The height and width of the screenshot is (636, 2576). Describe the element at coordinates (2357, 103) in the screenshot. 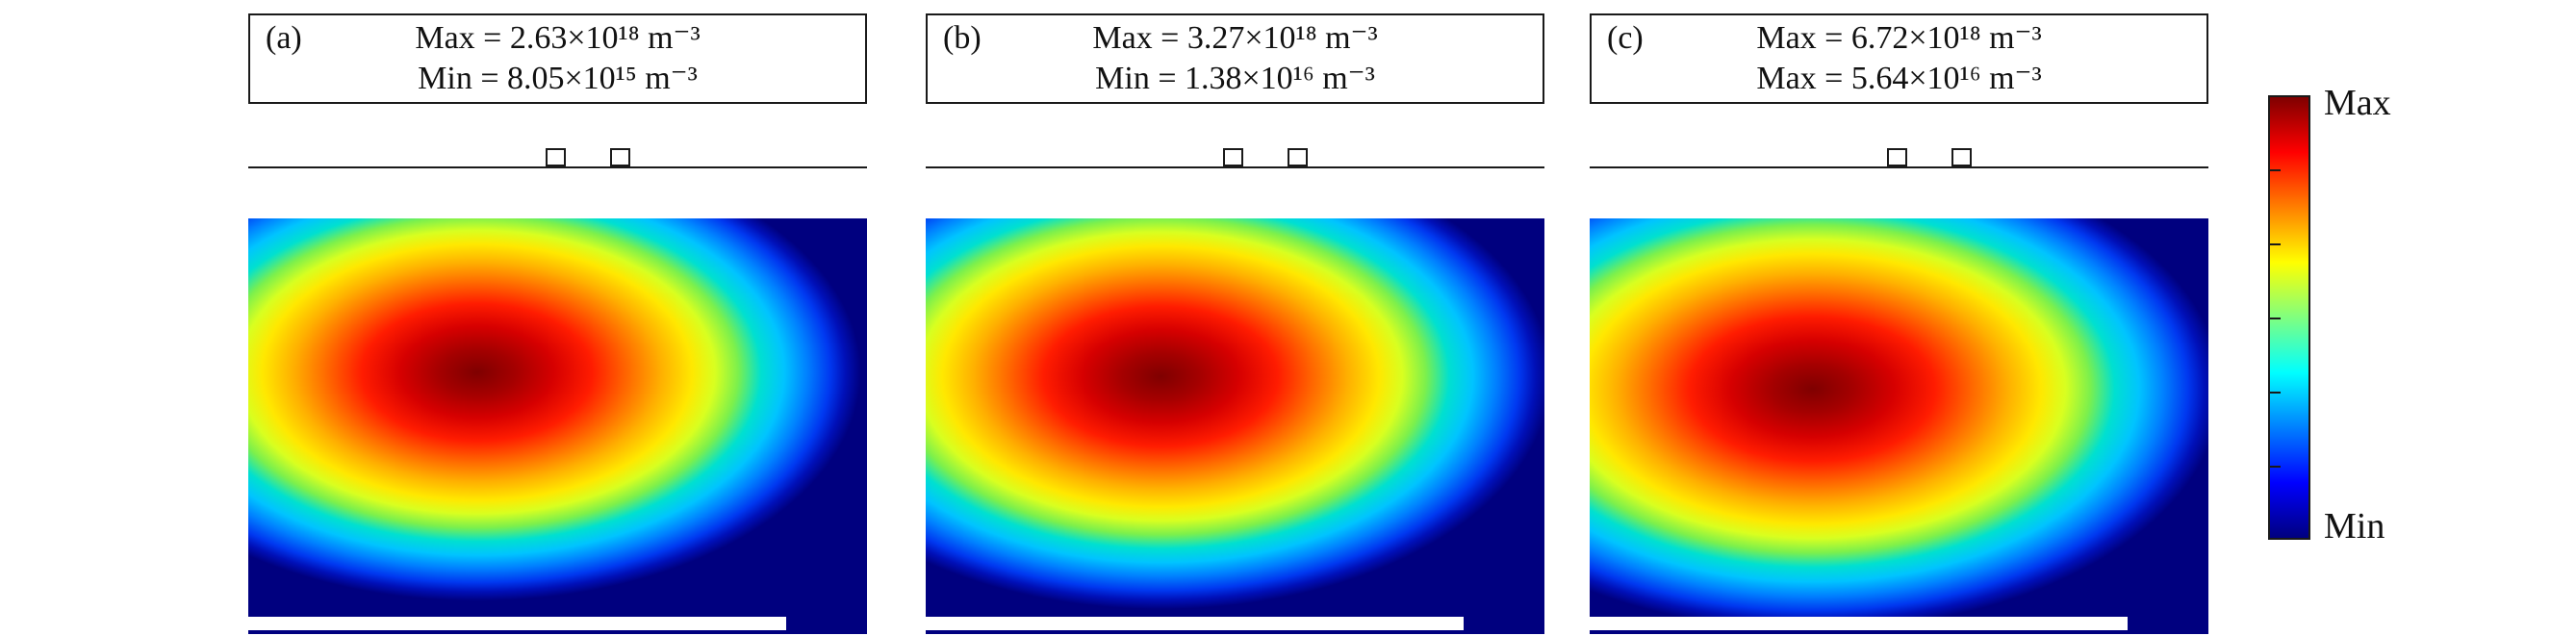

I see `colorbar-max-label: Max` at that location.